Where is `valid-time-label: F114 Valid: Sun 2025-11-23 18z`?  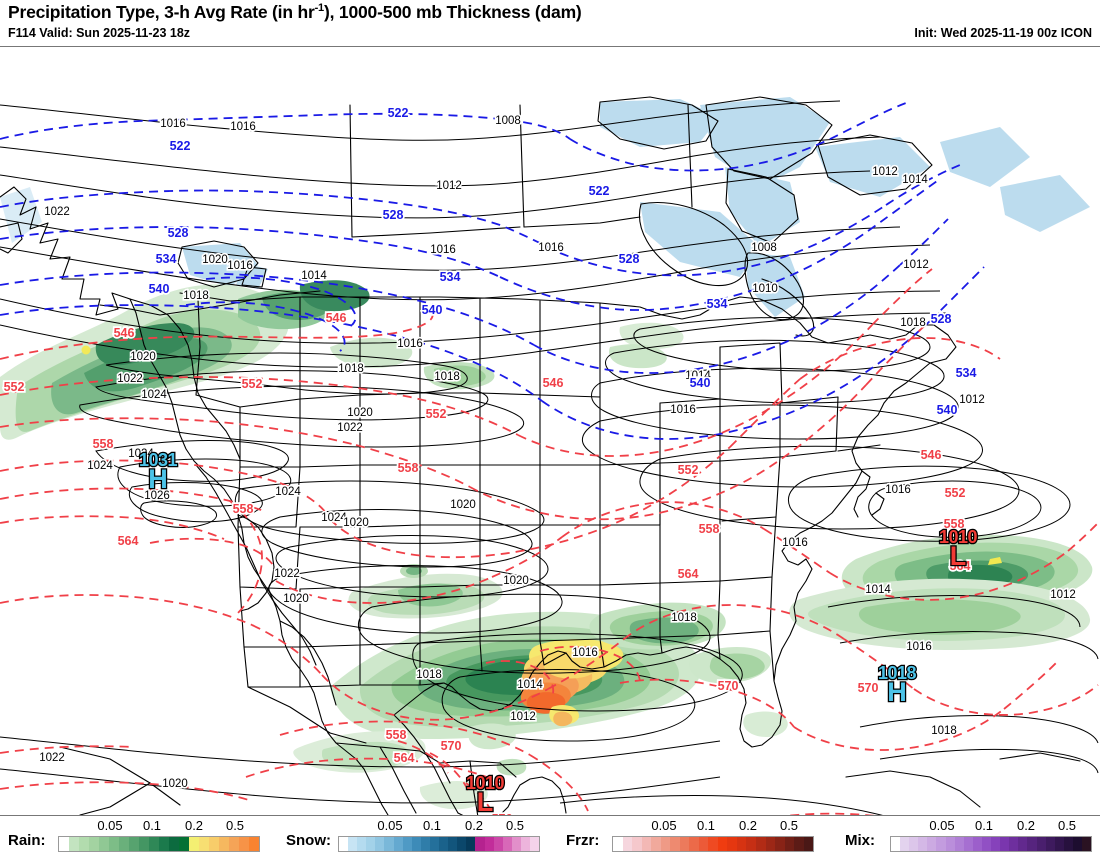 valid-time-label: F114 Valid: Sun 2025-11-23 18z is located at coordinates (99, 33).